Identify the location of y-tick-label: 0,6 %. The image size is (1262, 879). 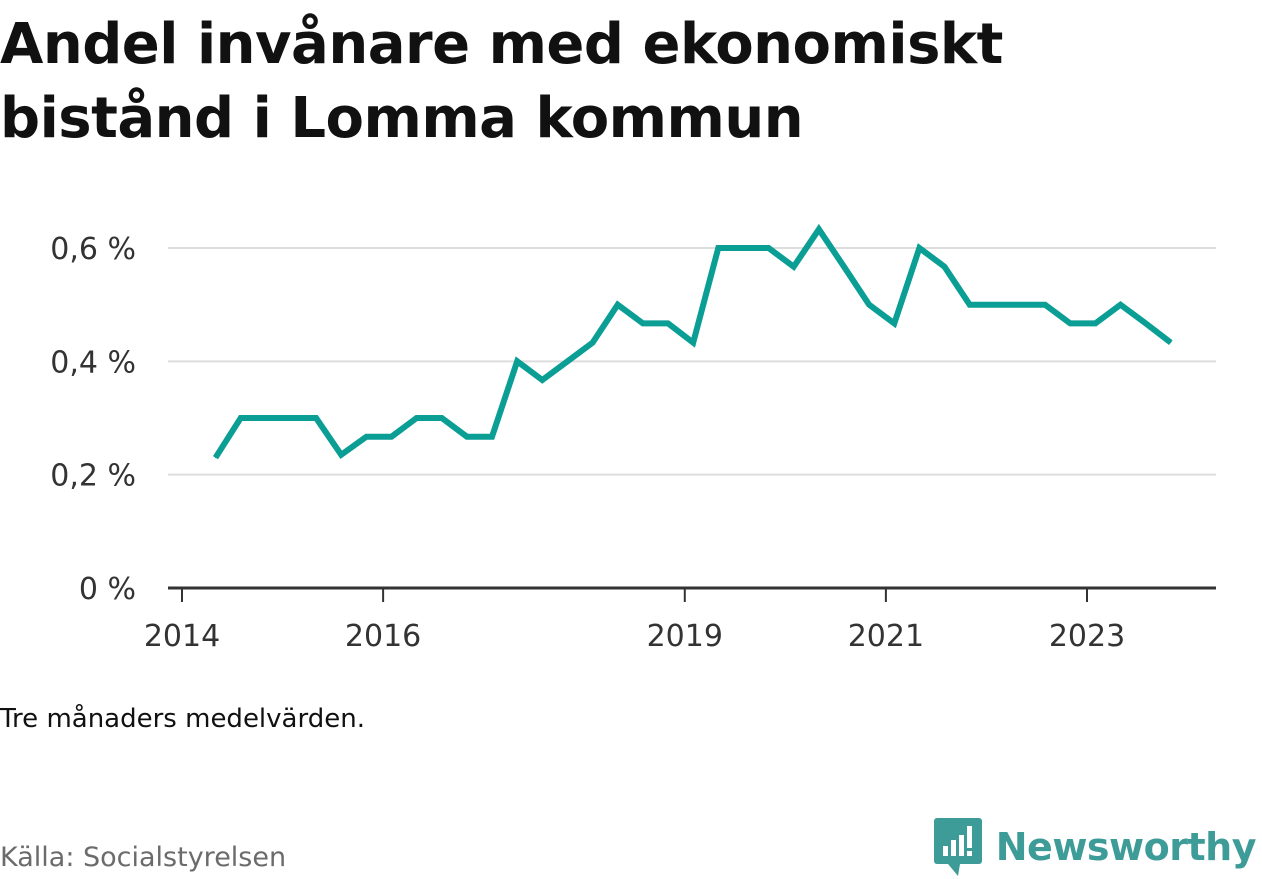
(93, 249).